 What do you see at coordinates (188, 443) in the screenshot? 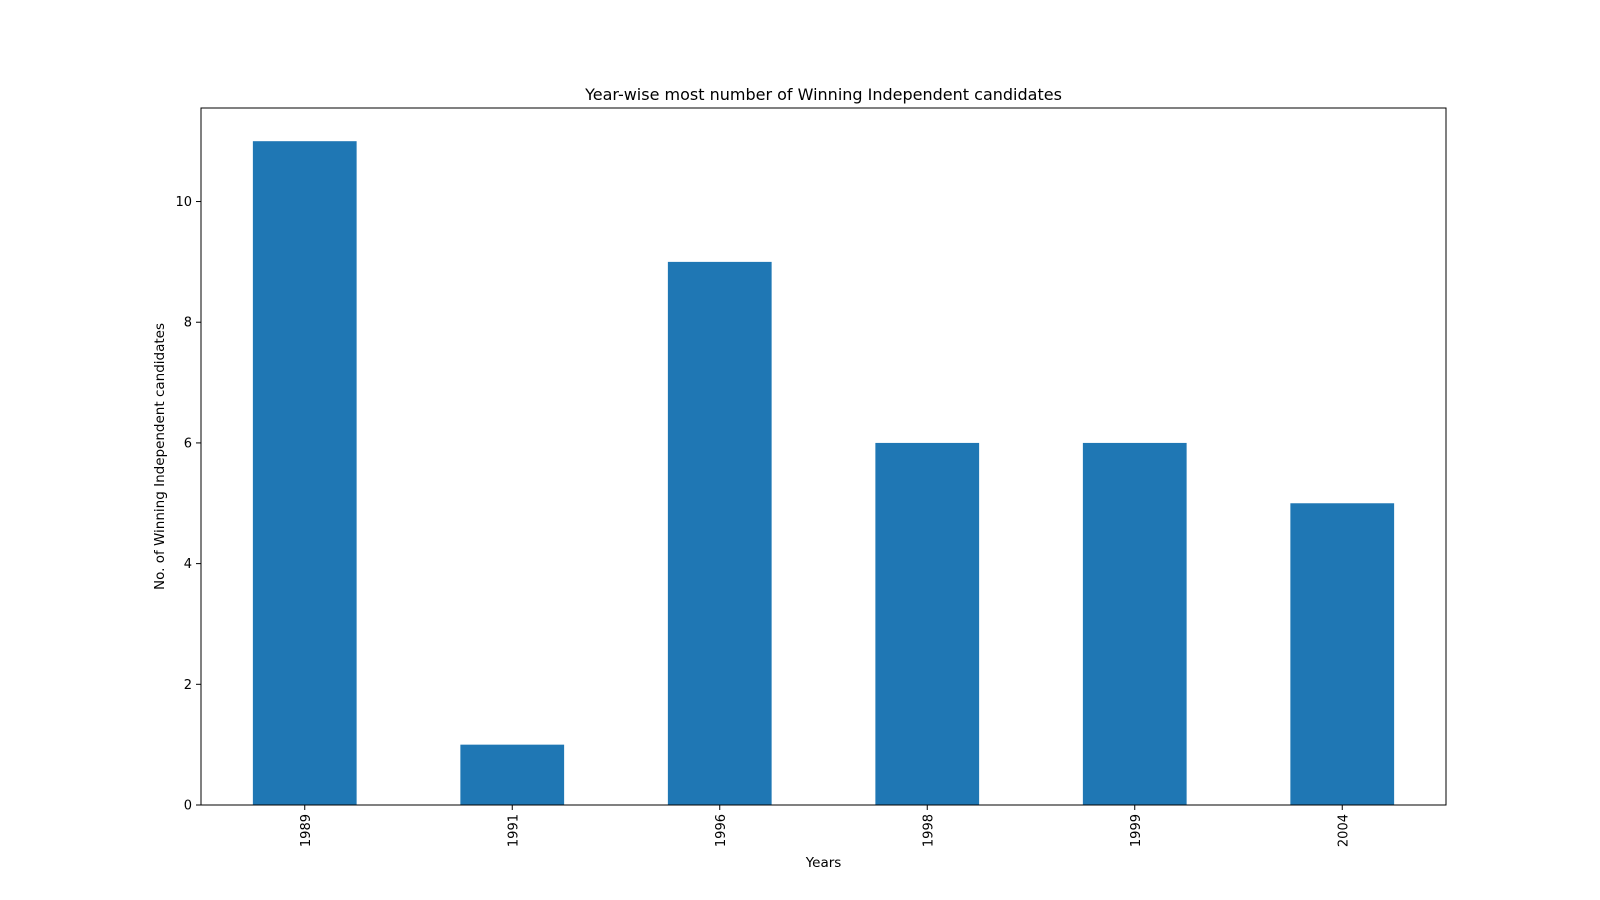
I see `y-tick-label: 6` at bounding box center [188, 443].